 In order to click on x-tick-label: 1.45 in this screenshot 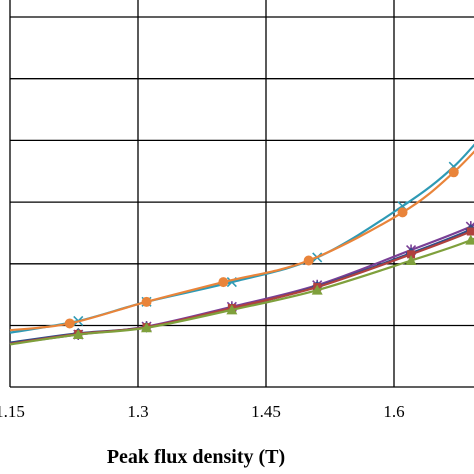, I will do `click(266, 411)`.